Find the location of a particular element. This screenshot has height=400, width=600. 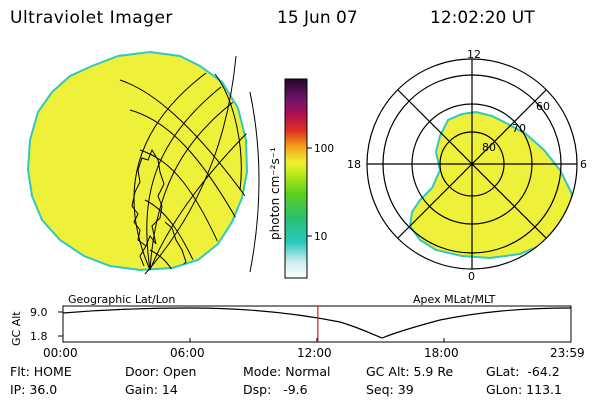

mlt-label-18: 18 is located at coordinates (354, 164).